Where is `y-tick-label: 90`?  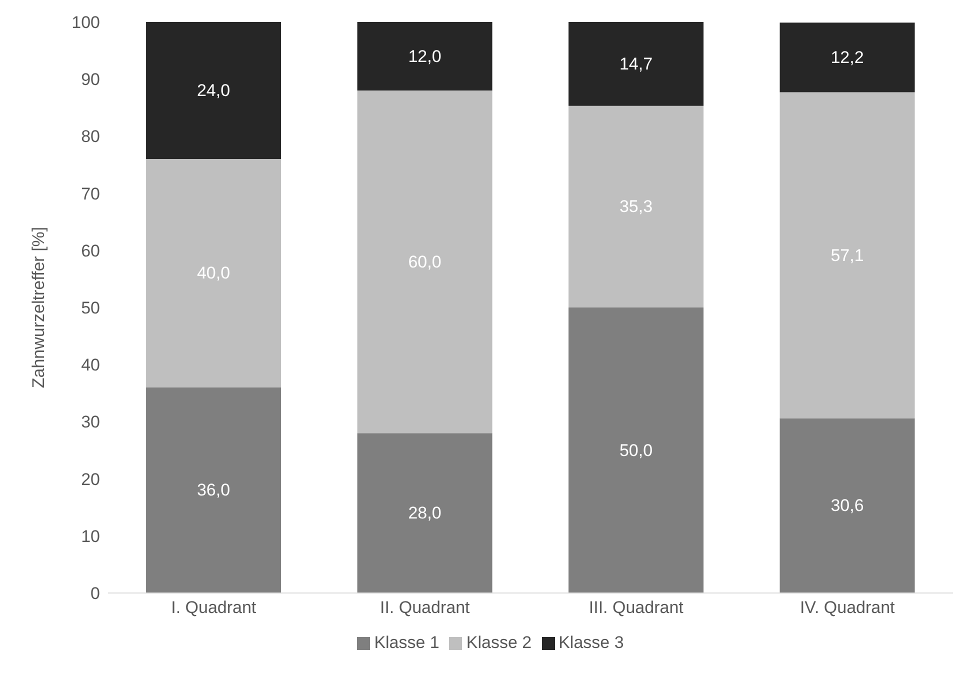
y-tick-label: 90 is located at coordinates (90, 80).